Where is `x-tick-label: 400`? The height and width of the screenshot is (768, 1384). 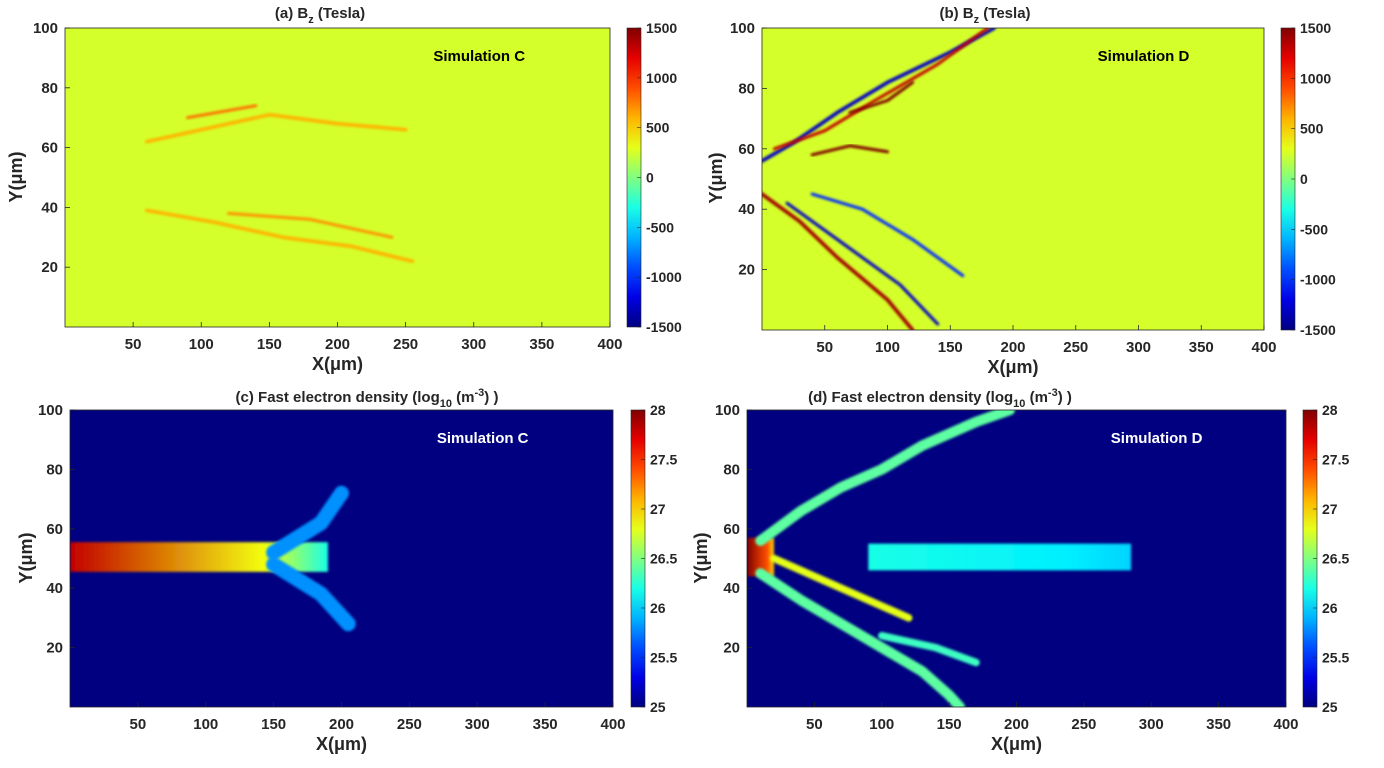
x-tick-label: 400 is located at coordinates (1285, 724).